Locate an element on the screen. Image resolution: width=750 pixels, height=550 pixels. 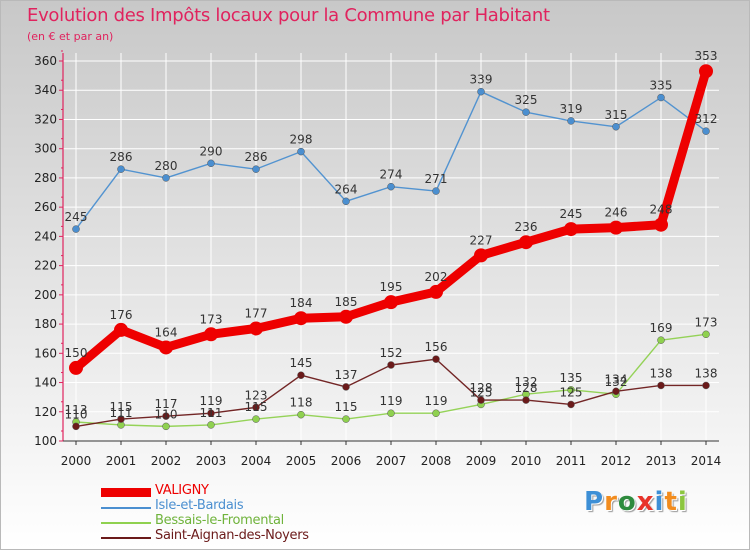
data-label-valigny: 184 is located at coordinates (301, 303).